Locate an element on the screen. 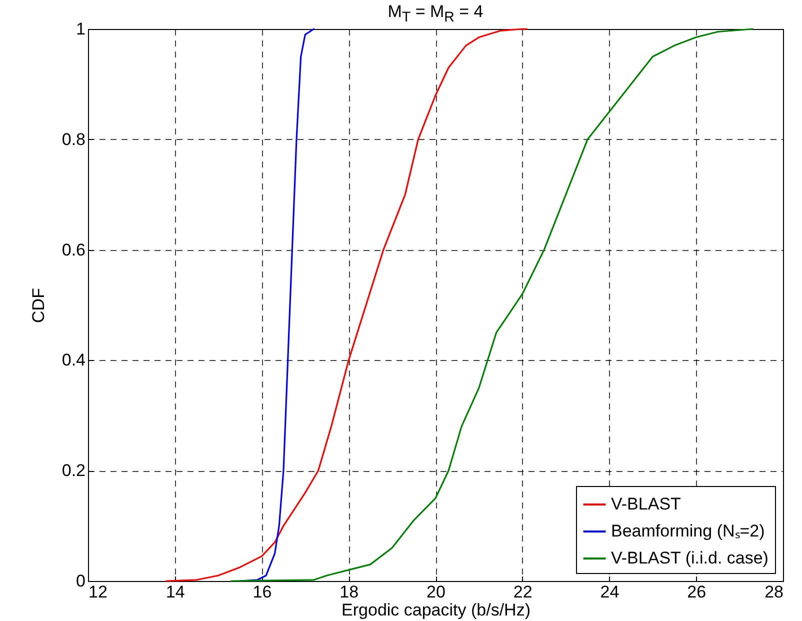  legend-label: Beamforming (Nₛ=2) is located at coordinates (688, 531).